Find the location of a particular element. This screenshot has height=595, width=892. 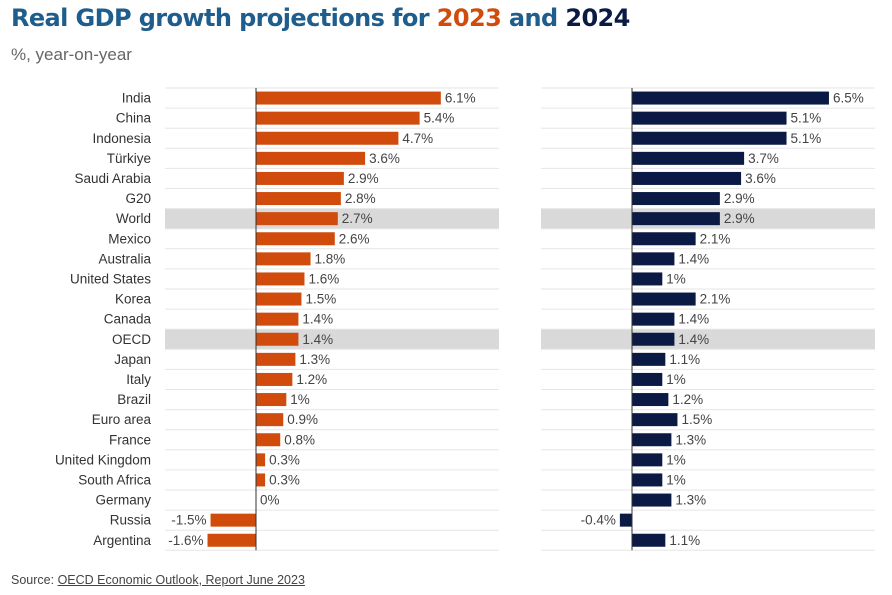

value-label-2024-france: 1.3% is located at coordinates (690, 439).